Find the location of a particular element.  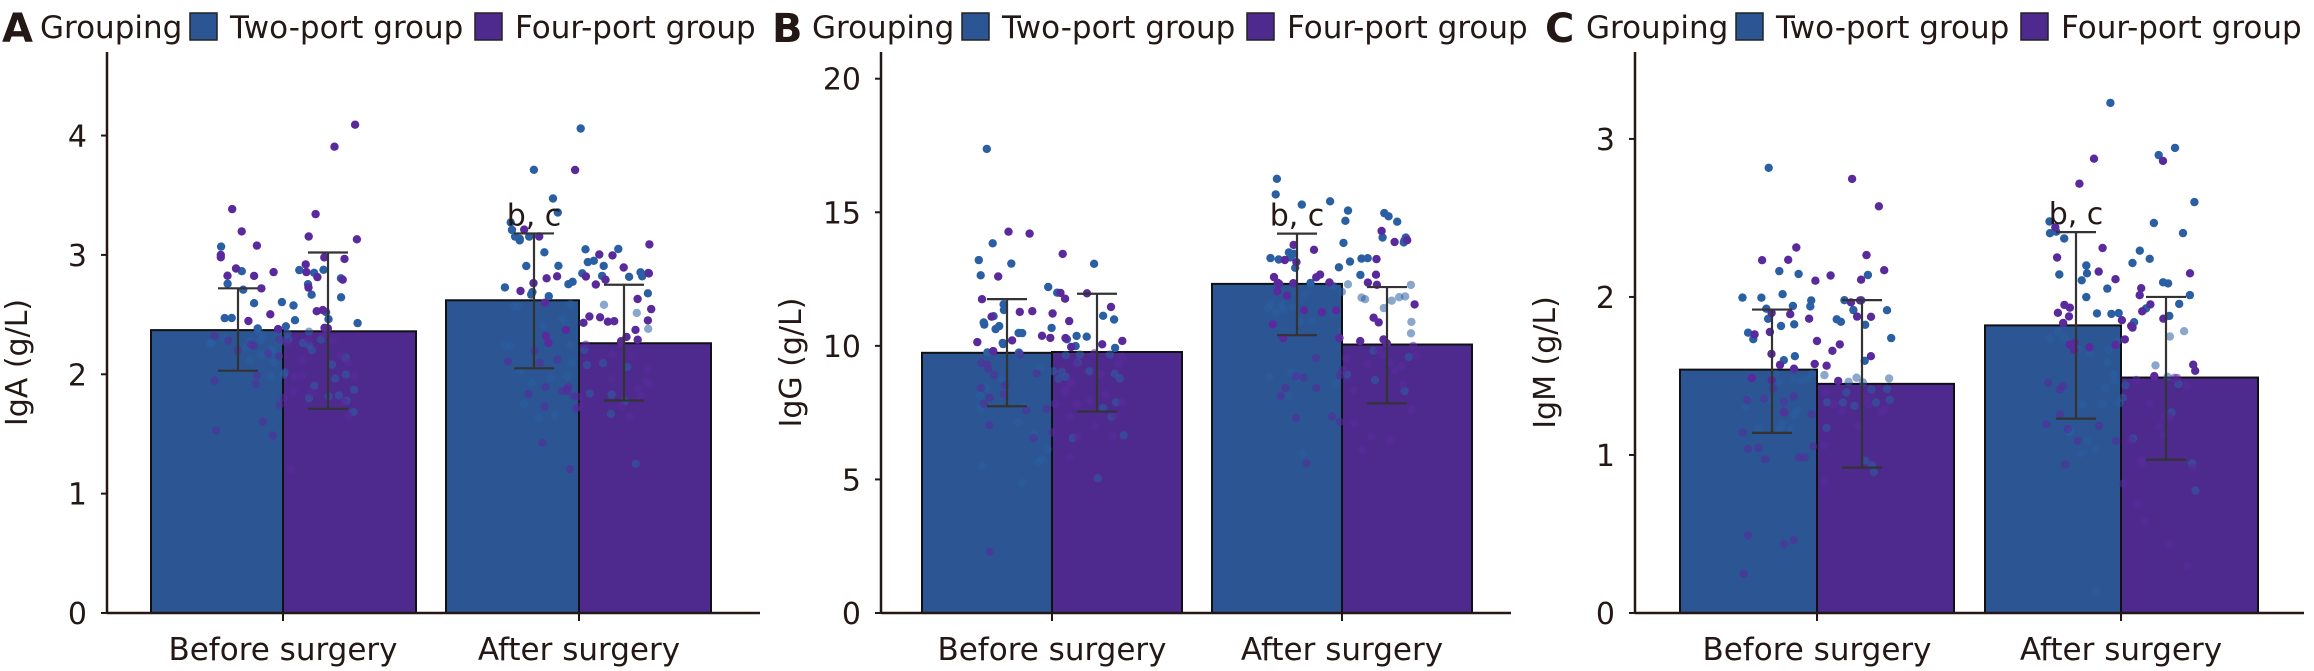

panel-label: B is located at coordinates (787, 29).